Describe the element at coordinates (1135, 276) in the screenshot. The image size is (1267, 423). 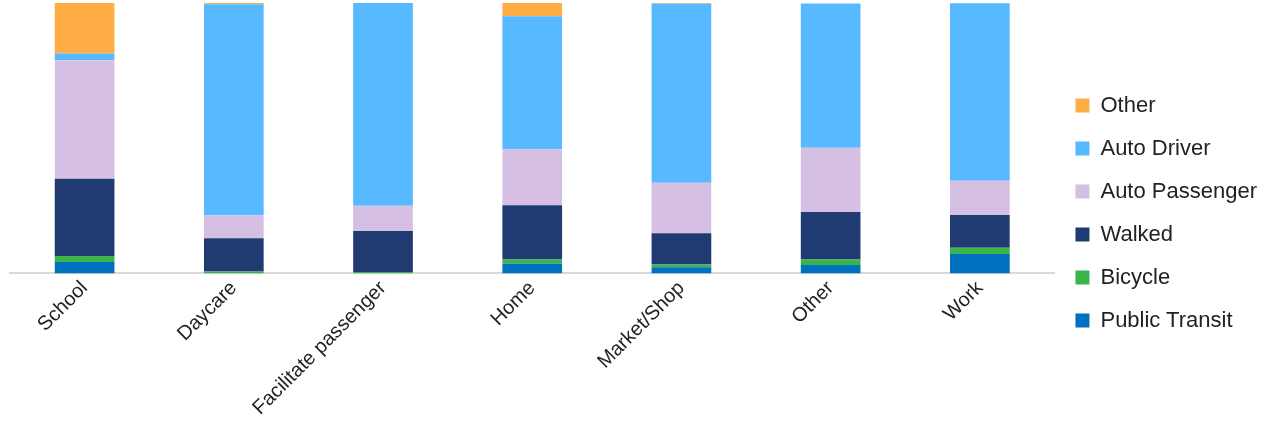
I see `legend-label: Bicycle` at that location.